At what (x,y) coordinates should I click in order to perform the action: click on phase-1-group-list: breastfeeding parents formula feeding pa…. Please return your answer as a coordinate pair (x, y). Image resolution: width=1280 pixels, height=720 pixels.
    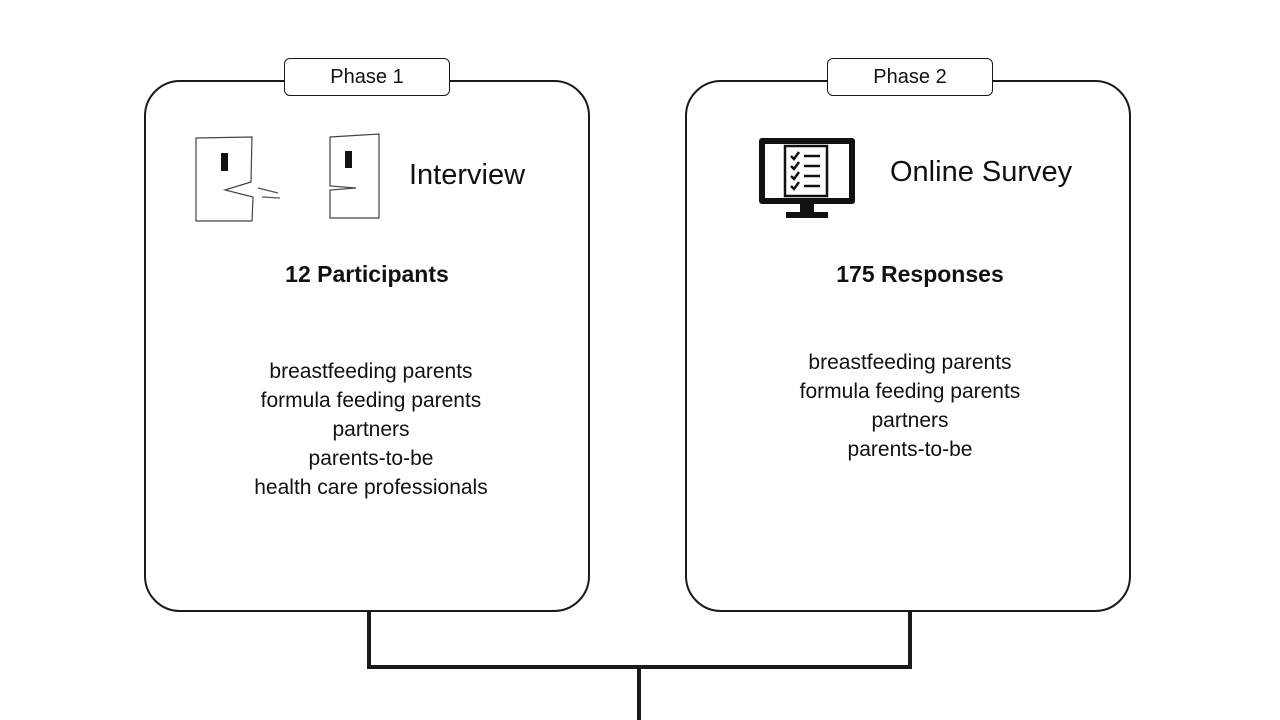
    Looking at the image, I should click on (371, 429).